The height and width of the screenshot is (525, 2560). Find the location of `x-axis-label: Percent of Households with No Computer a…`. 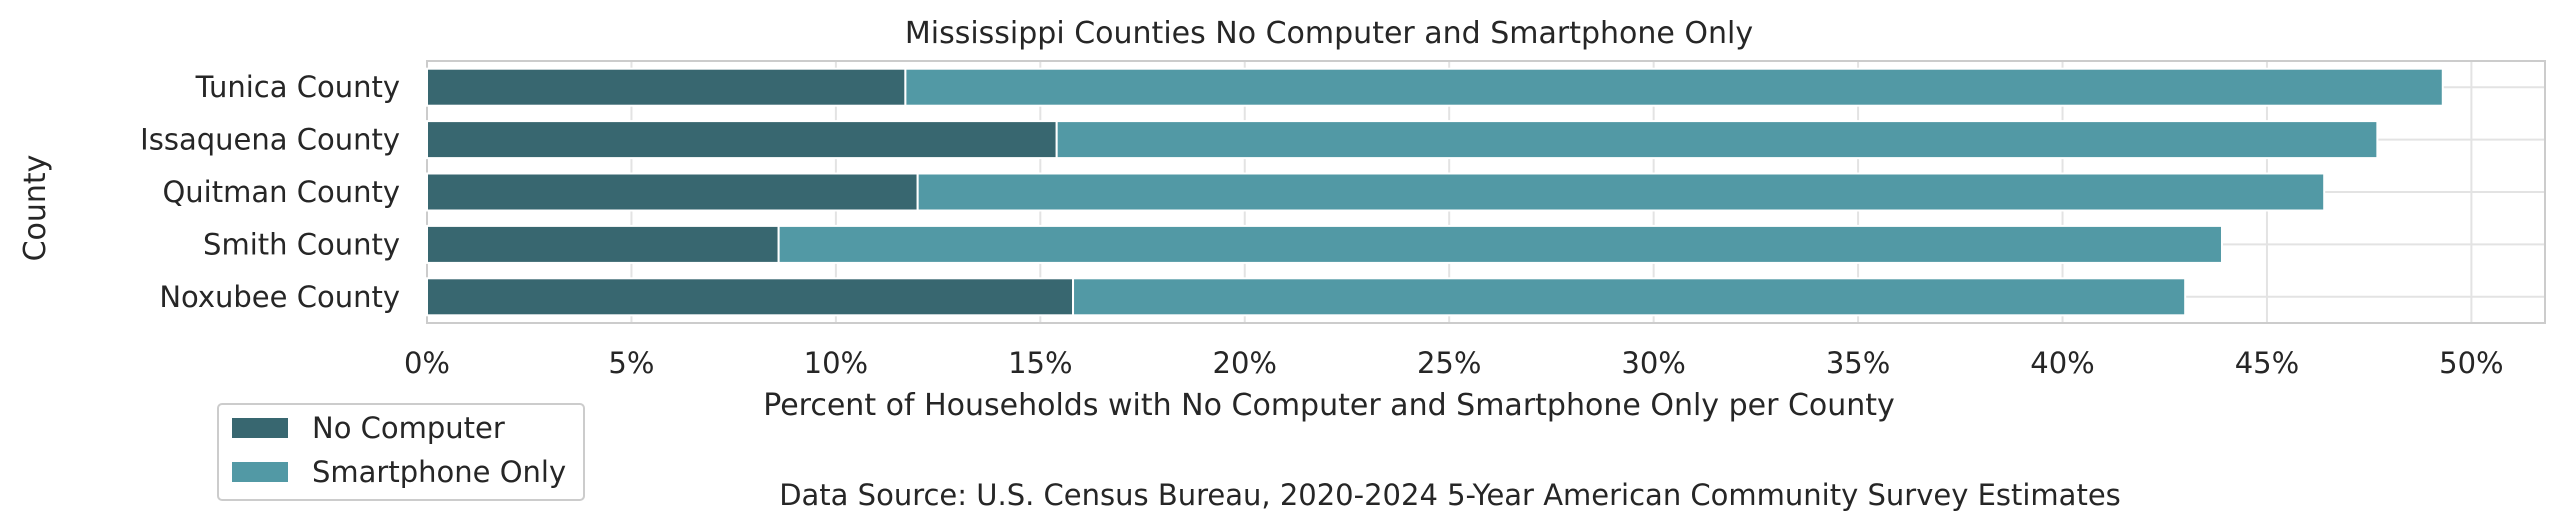

x-axis-label: Percent of Households with No Computer a… is located at coordinates (1329, 405).